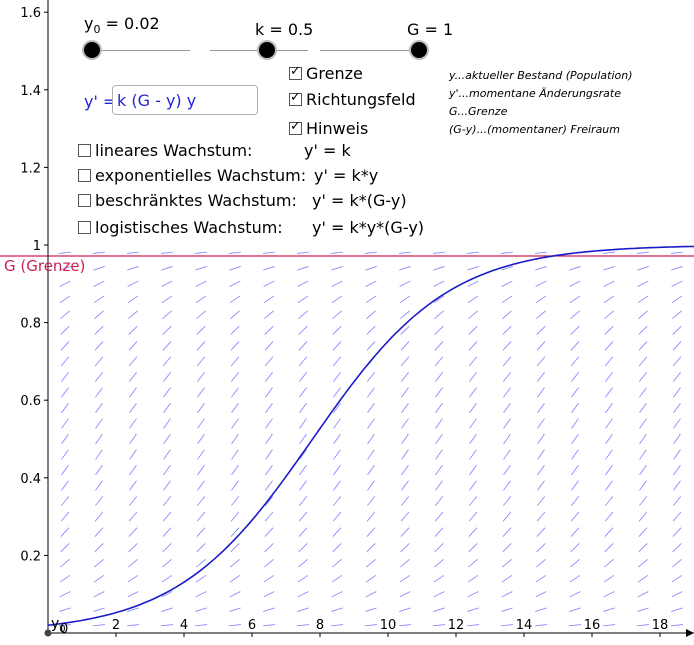 The image size is (694, 645). Describe the element at coordinates (141, 50) in the screenshot. I see `slider-y0-track` at that location.